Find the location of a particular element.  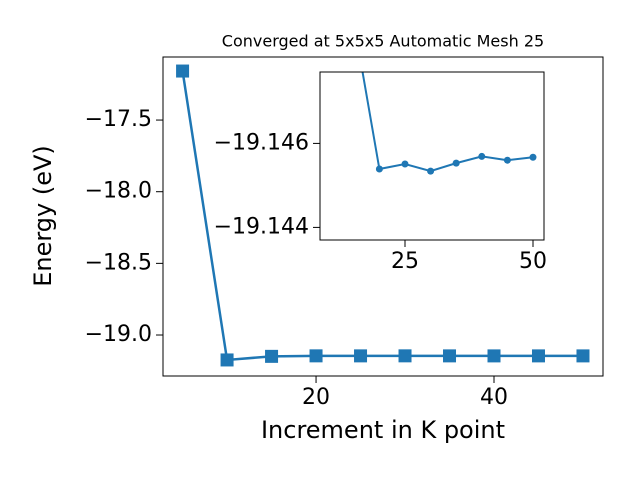

y-tick-label: −17.5 is located at coordinates (118, 119).